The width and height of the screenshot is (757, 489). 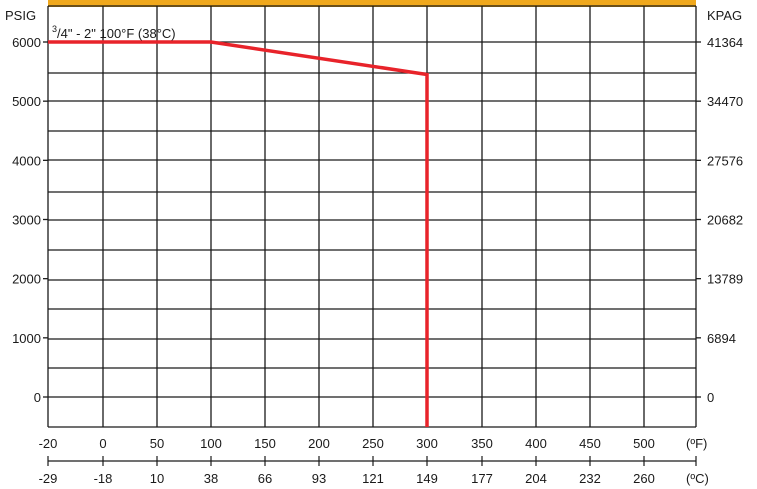 I want to click on celsius-tick-label: 93, so click(x=319, y=478).